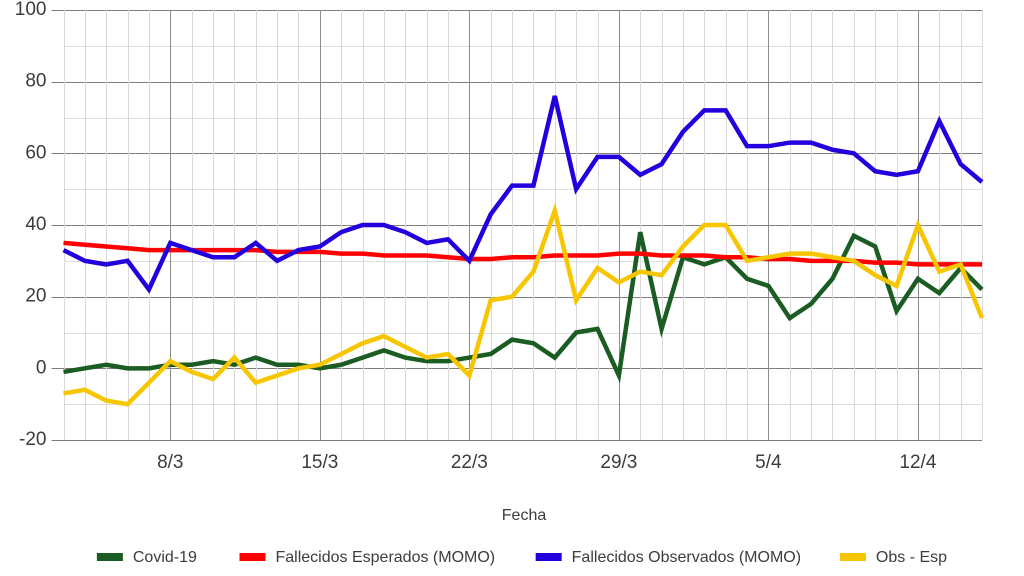 This screenshot has height=576, width=1024. Describe the element at coordinates (547, 462) in the screenshot. I see `x-axis-tick-labels: 8/3 15/3 22/3 29/3 5/4 12/4` at that location.